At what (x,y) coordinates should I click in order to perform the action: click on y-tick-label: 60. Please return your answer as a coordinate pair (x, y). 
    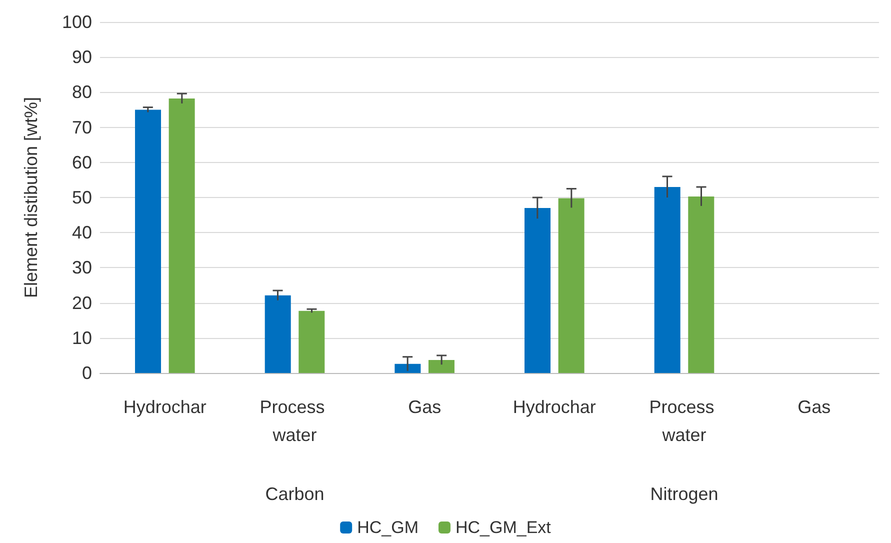
    Looking at the image, I should click on (82, 162).